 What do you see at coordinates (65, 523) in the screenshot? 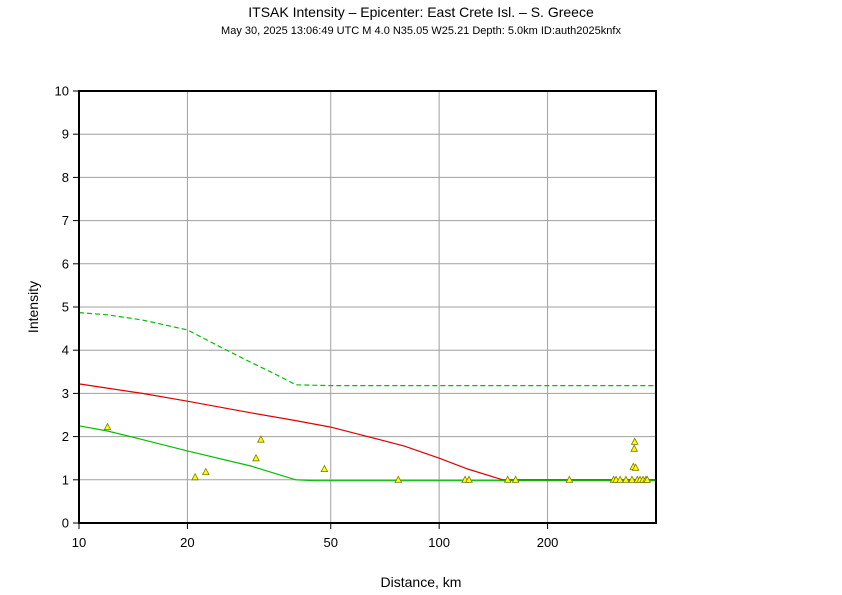
I see `y-tick-label: 0` at bounding box center [65, 523].